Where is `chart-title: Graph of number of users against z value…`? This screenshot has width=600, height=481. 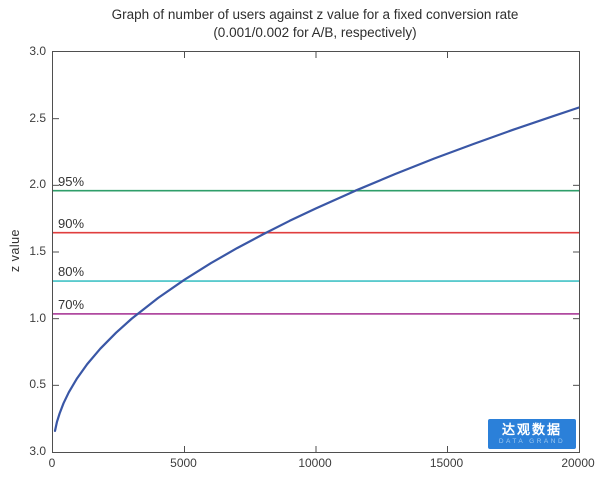
chart-title: Graph of number of users against z value… is located at coordinates (315, 24).